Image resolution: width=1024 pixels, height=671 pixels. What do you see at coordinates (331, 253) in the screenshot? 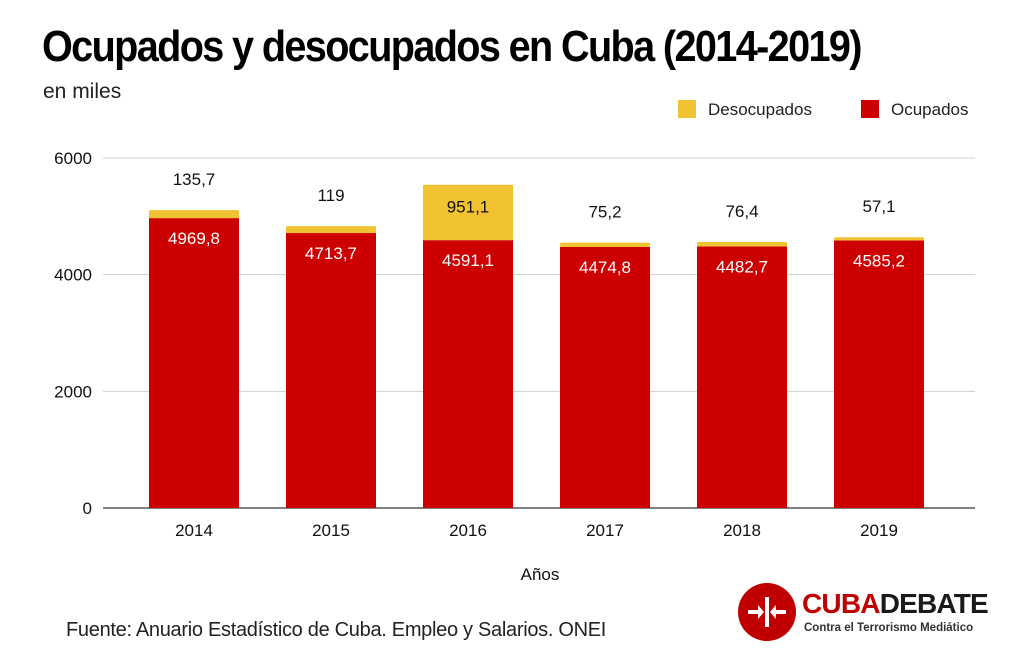
I see `data-label-ocupados: 4713,7` at bounding box center [331, 253].